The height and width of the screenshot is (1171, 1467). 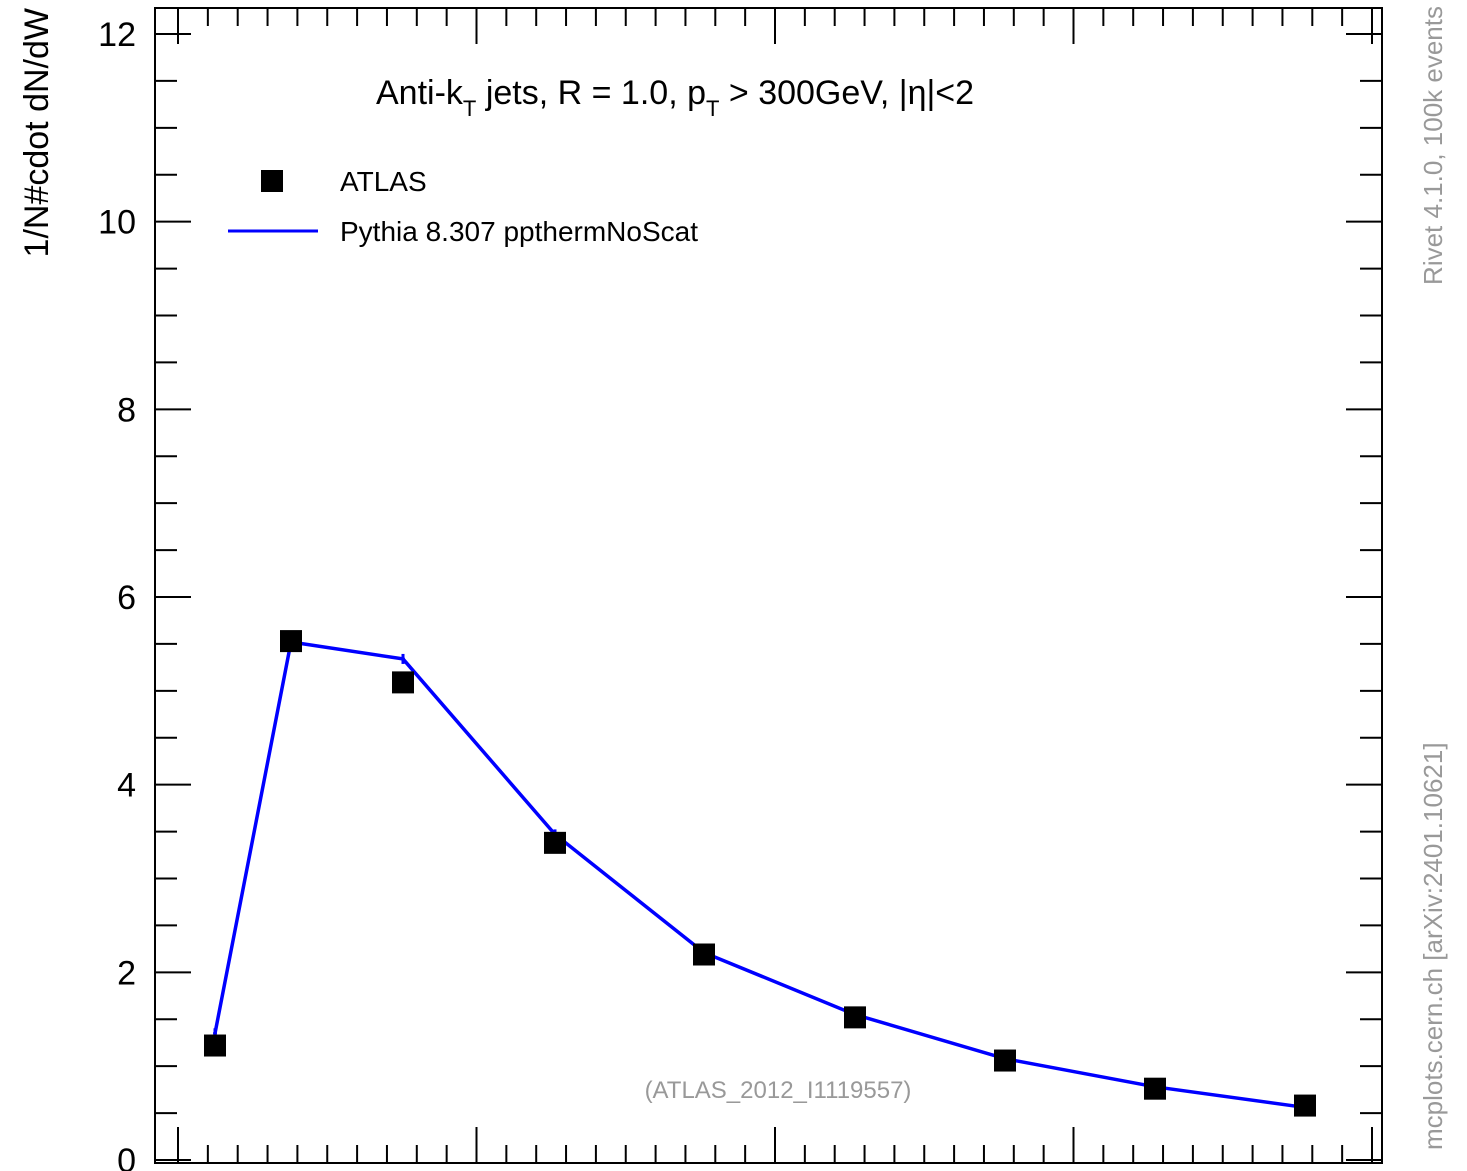 What do you see at coordinates (1433, 946) in the screenshot?
I see `mcplots-source-text: mcplots.cern.ch [arXiv:2401.10621]` at bounding box center [1433, 946].